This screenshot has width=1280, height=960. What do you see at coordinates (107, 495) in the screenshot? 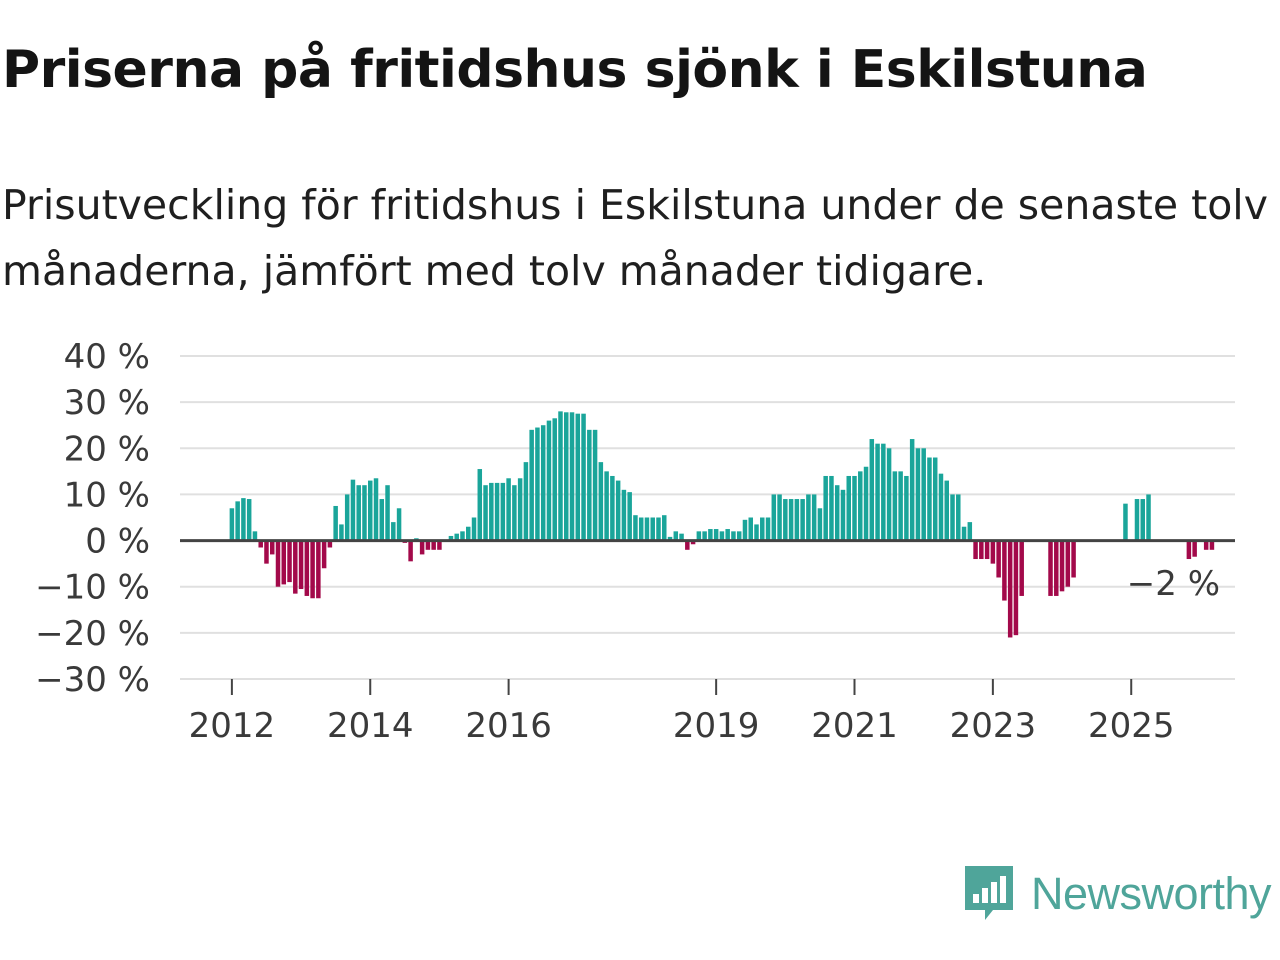
I see `y-tick-label: 10 %` at bounding box center [107, 495].